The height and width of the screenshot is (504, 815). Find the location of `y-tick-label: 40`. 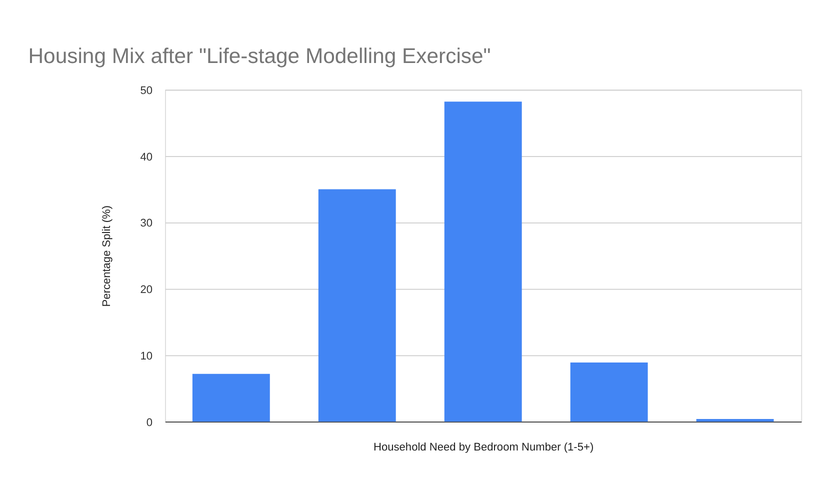

y-tick-label: 40 is located at coordinates (146, 157).